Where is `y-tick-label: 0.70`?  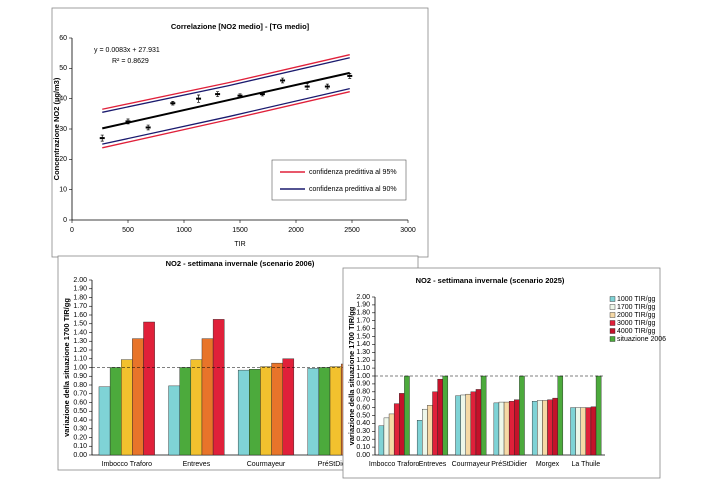
y-tick-label: 0.70 is located at coordinates (80, 394).